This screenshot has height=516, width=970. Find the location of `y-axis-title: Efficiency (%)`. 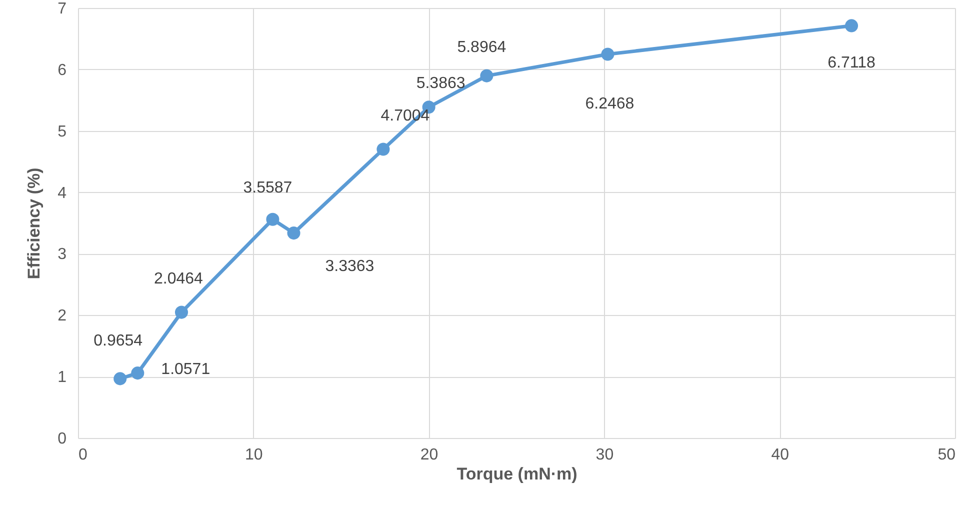

y-axis-title: Efficiency (%) is located at coordinates (34, 224).